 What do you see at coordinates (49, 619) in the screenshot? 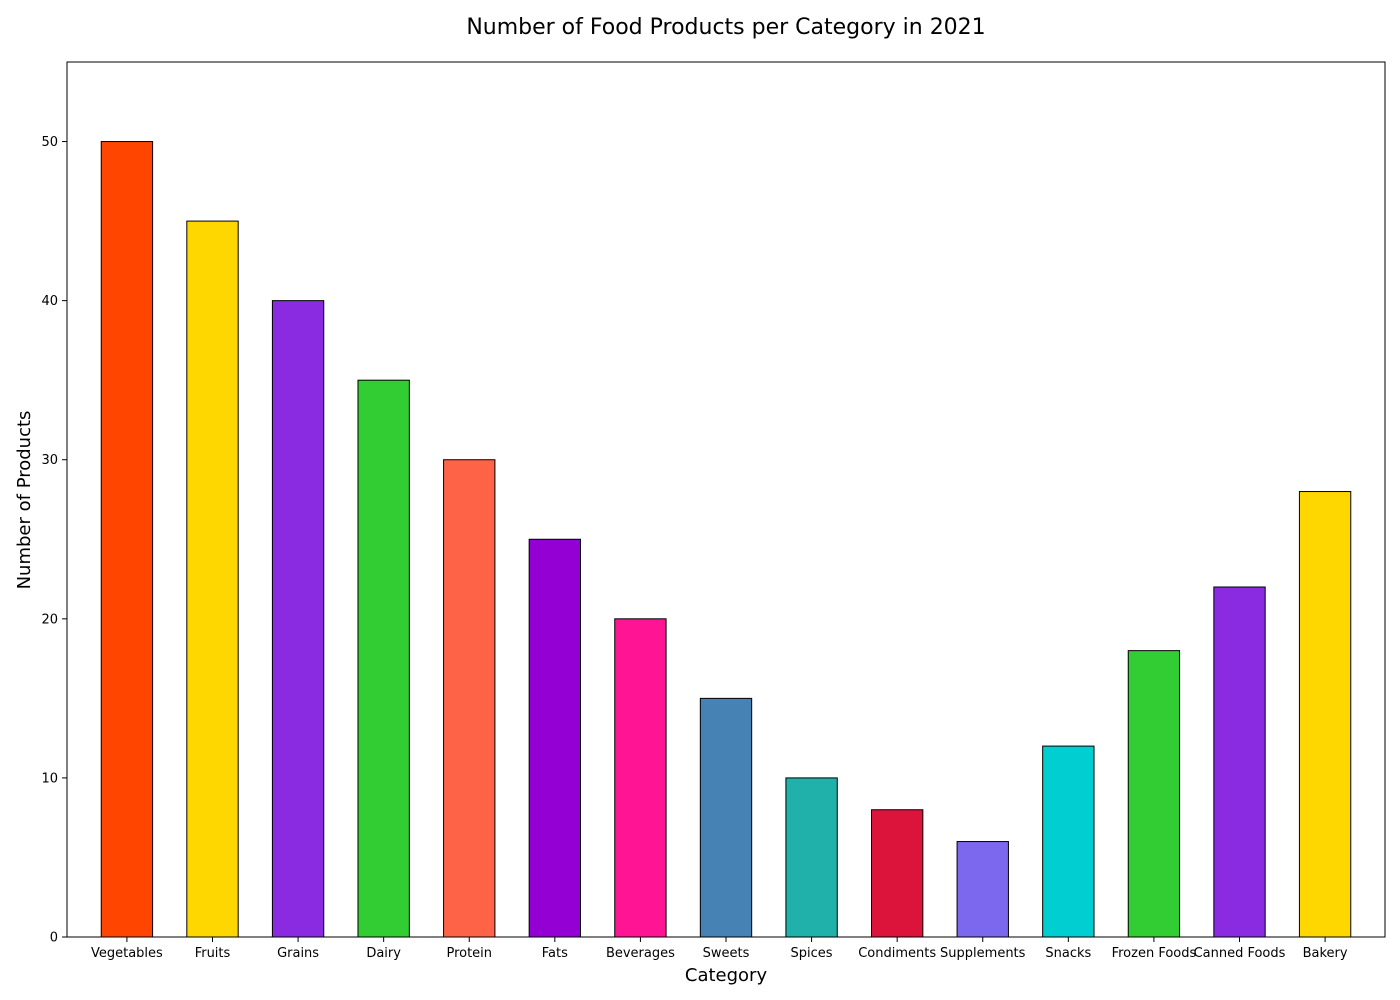
I see `y-tick-label: 20` at bounding box center [49, 619].